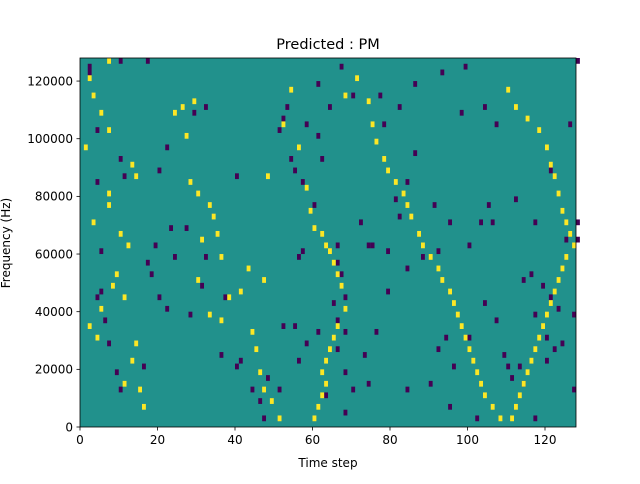 The width and height of the screenshot is (640, 484). What do you see at coordinates (316, 437) in the screenshot?
I see `x-axis: 0 20 40 60 80 100 120` at bounding box center [316, 437].